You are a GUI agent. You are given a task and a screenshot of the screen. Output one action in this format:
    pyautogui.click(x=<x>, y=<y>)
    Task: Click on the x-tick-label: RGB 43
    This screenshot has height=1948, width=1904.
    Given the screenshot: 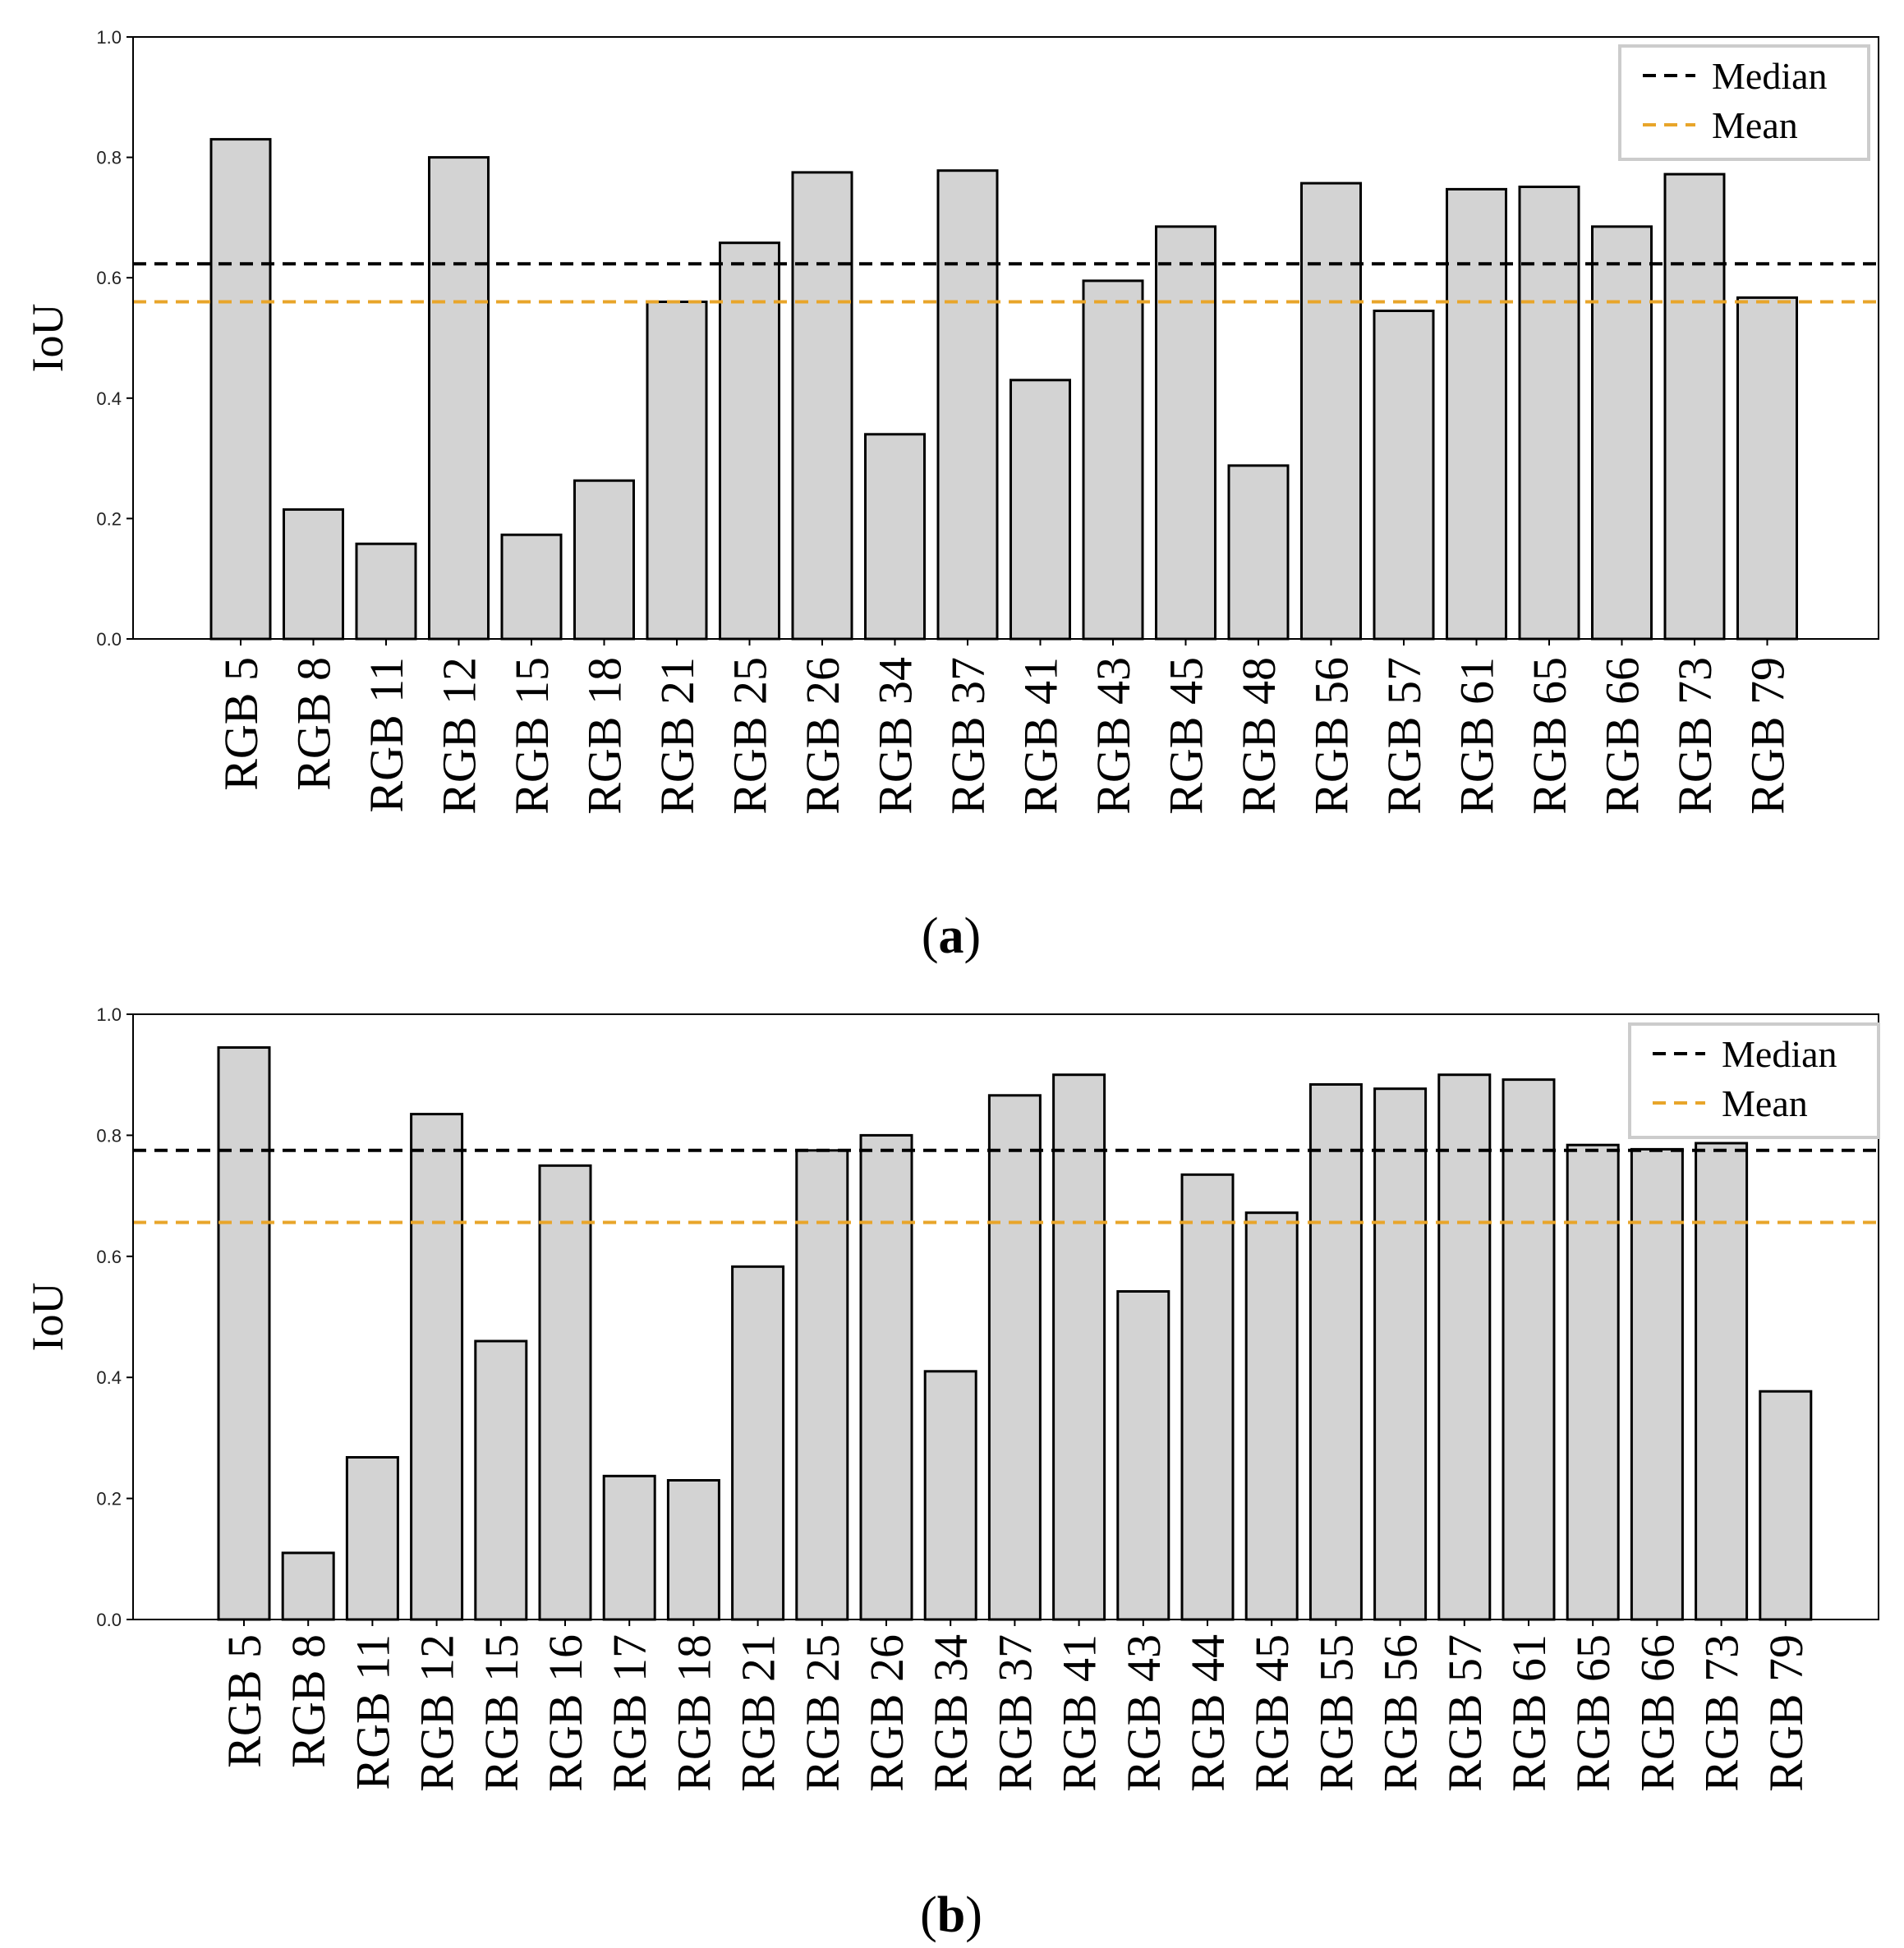 What is the action you would take?
    pyautogui.click(x=1113, y=736)
    